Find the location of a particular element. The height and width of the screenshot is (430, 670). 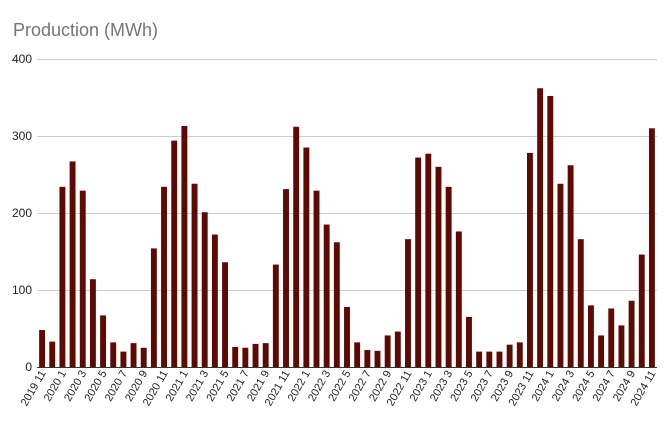

chart-title: Production (MWh) is located at coordinates (85, 30).